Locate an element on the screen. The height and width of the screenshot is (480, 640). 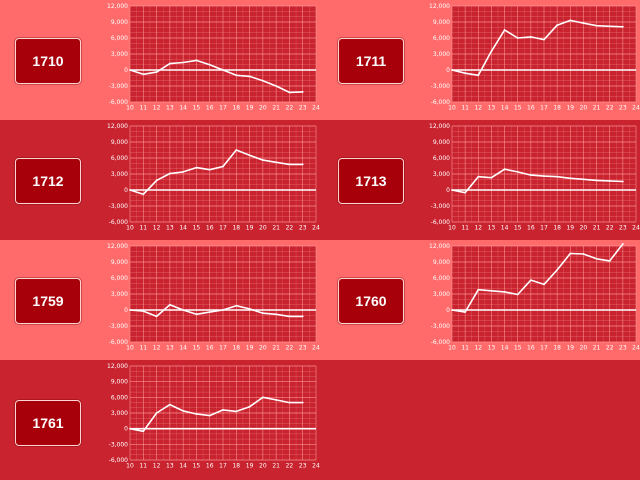
y-tick-label: -6,000 is located at coordinates (119, 460).